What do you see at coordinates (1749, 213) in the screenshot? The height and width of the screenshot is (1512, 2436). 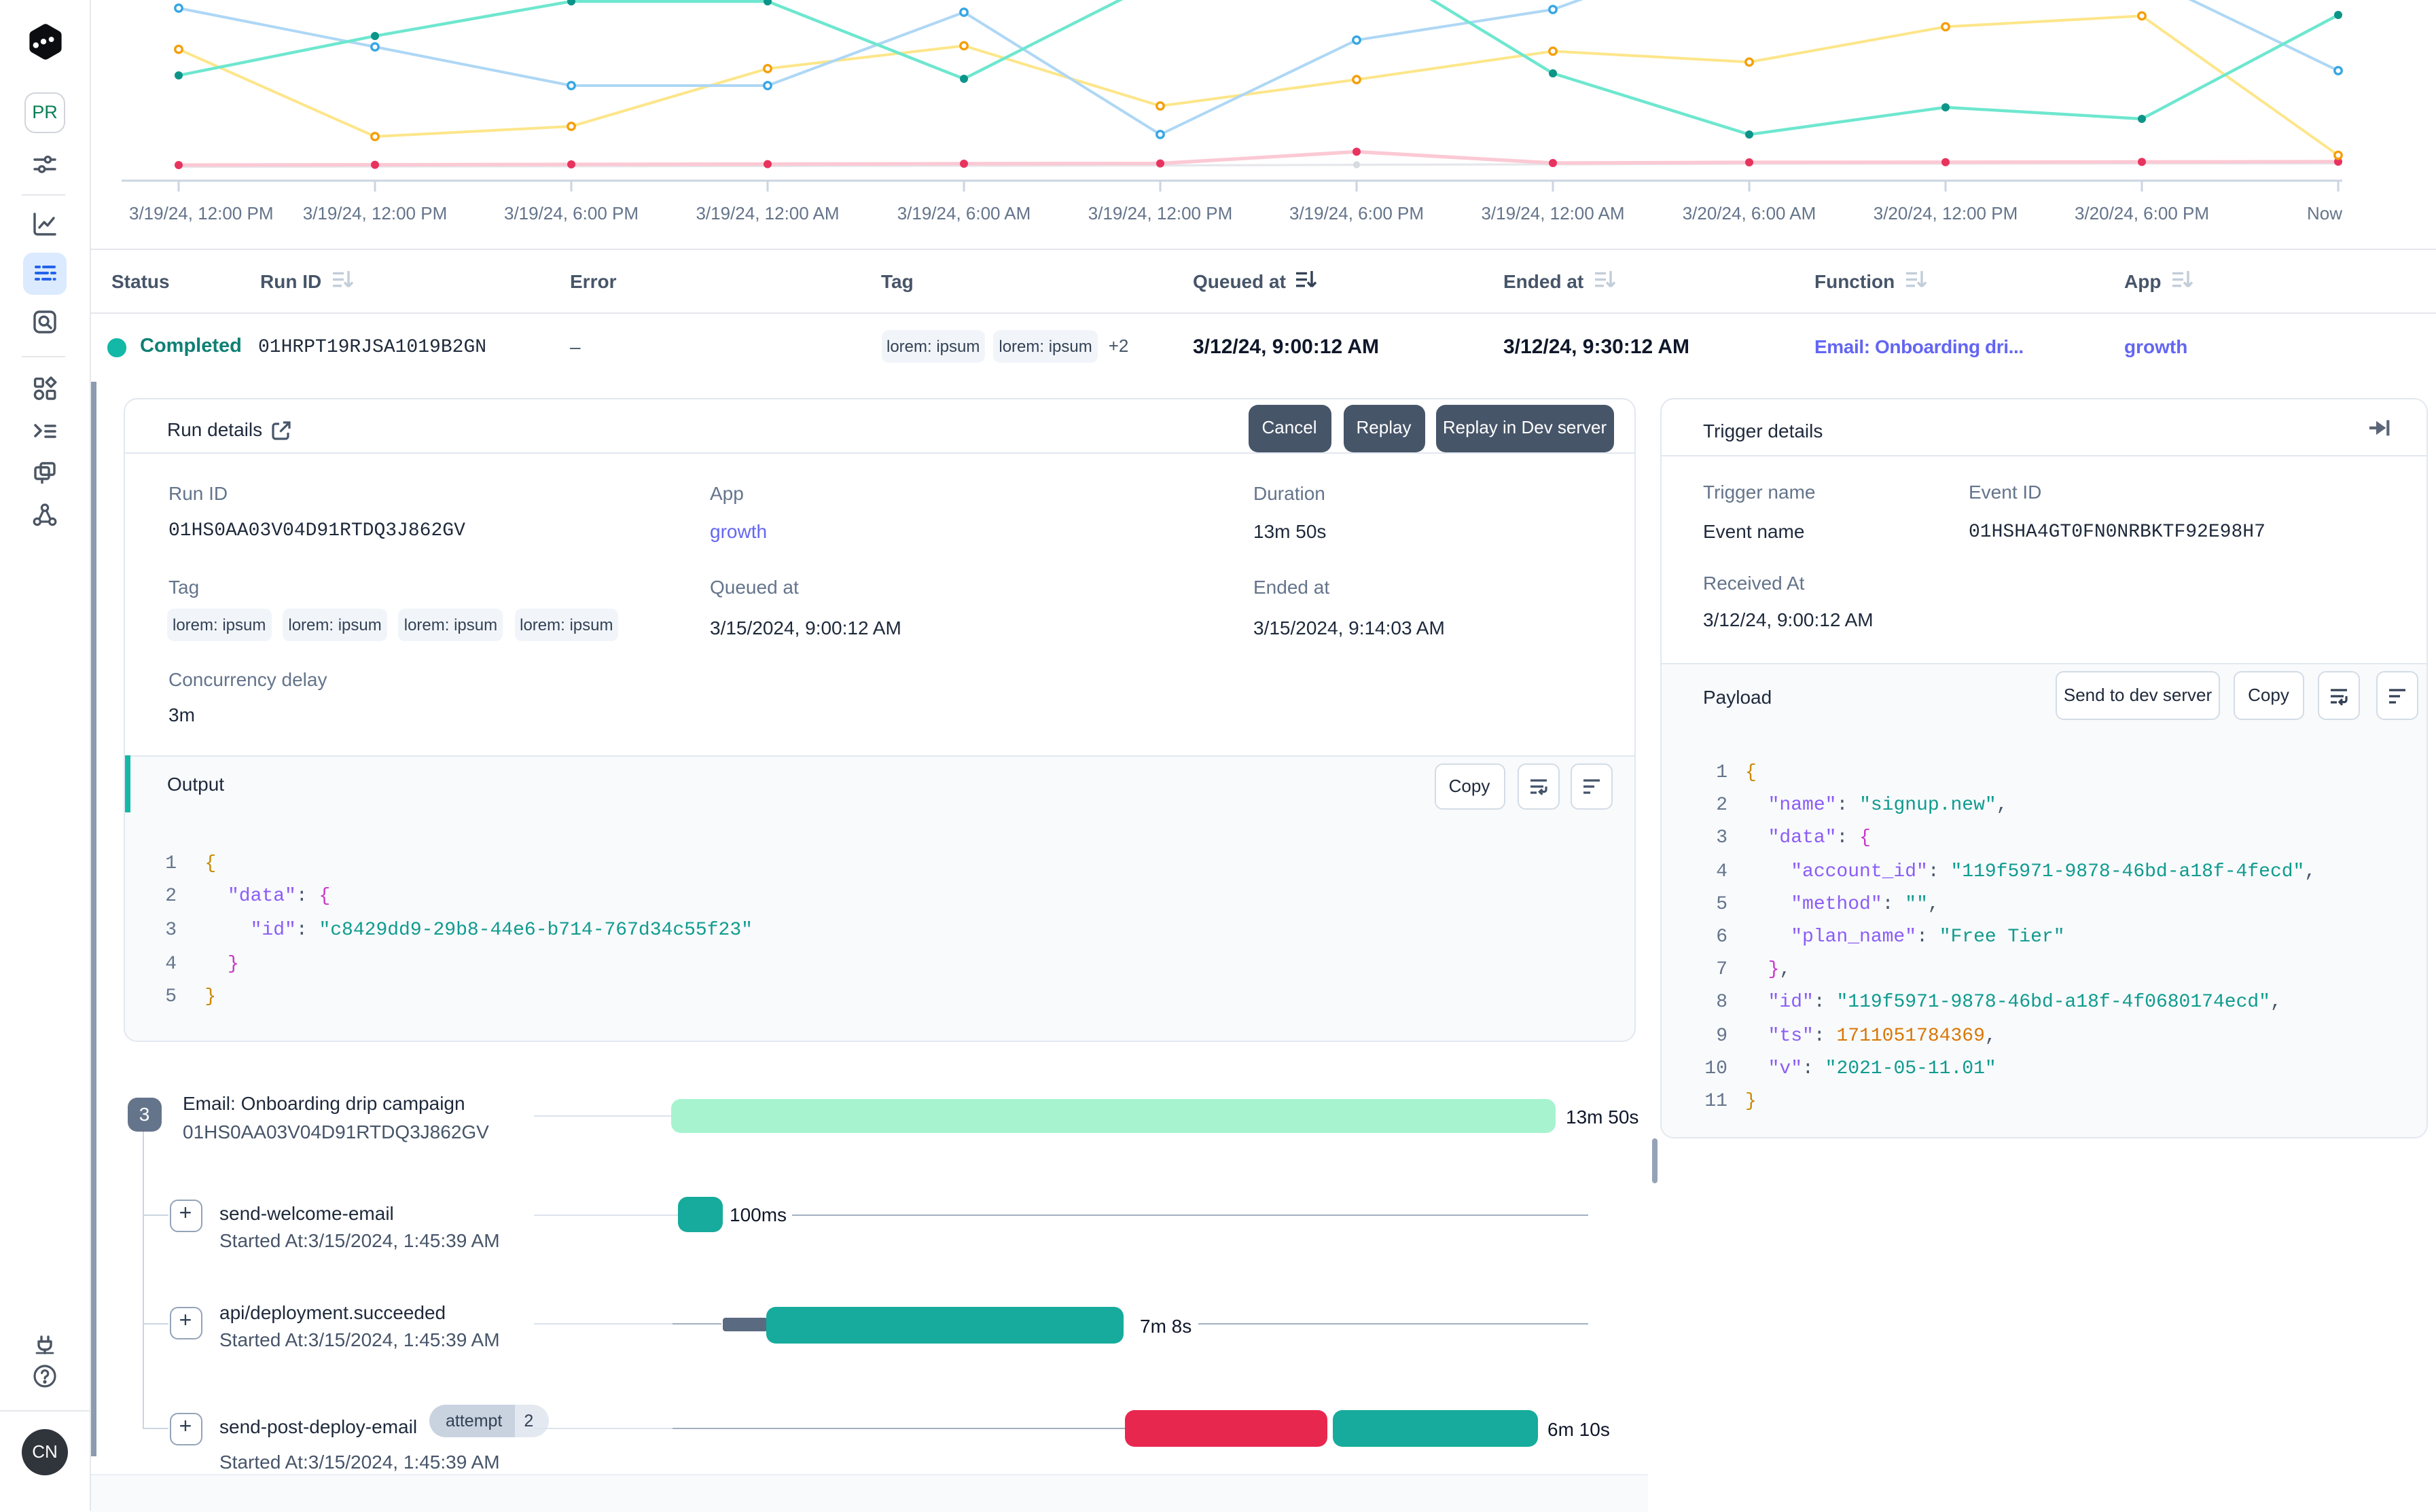 I see `svg-text: 3/20/24, 6:00 AM` at bounding box center [1749, 213].